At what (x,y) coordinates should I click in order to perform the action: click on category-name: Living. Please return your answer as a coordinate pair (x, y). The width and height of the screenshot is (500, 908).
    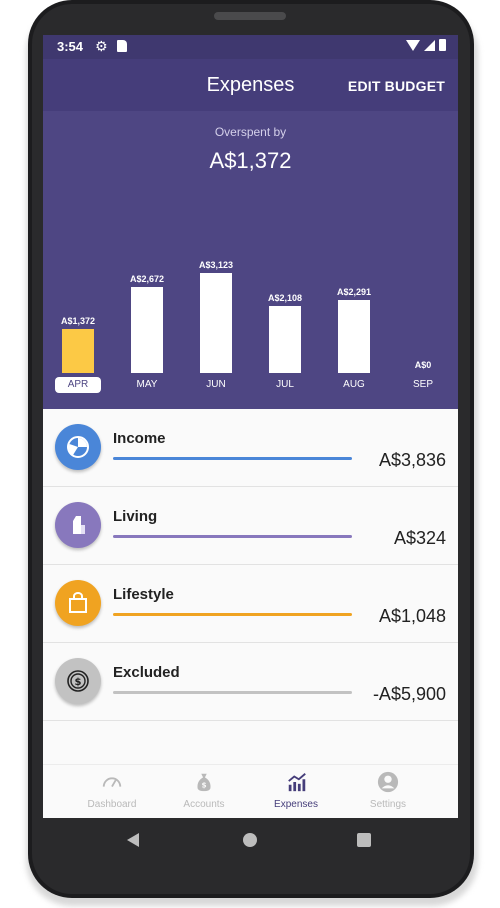
    Looking at the image, I should click on (135, 516).